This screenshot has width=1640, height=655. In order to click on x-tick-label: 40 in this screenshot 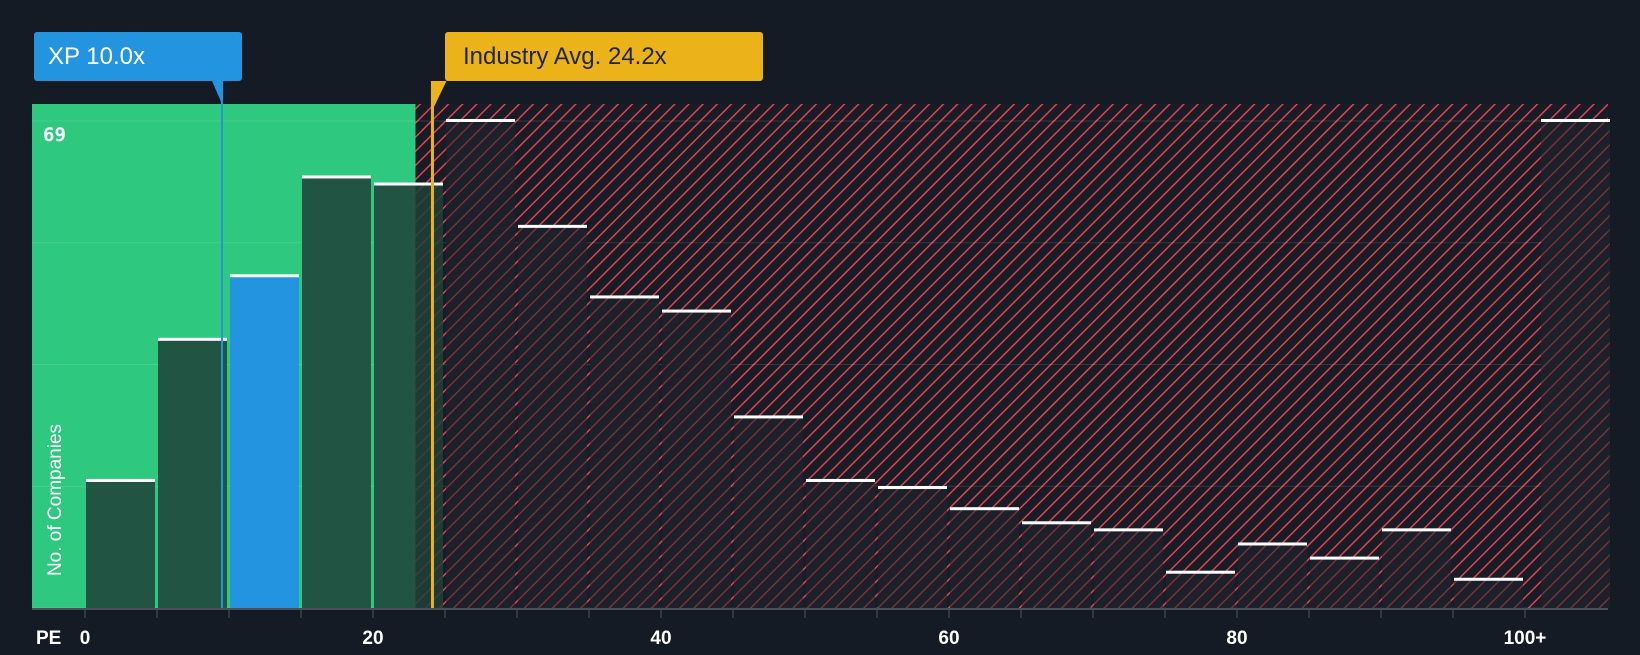, I will do `click(661, 638)`.